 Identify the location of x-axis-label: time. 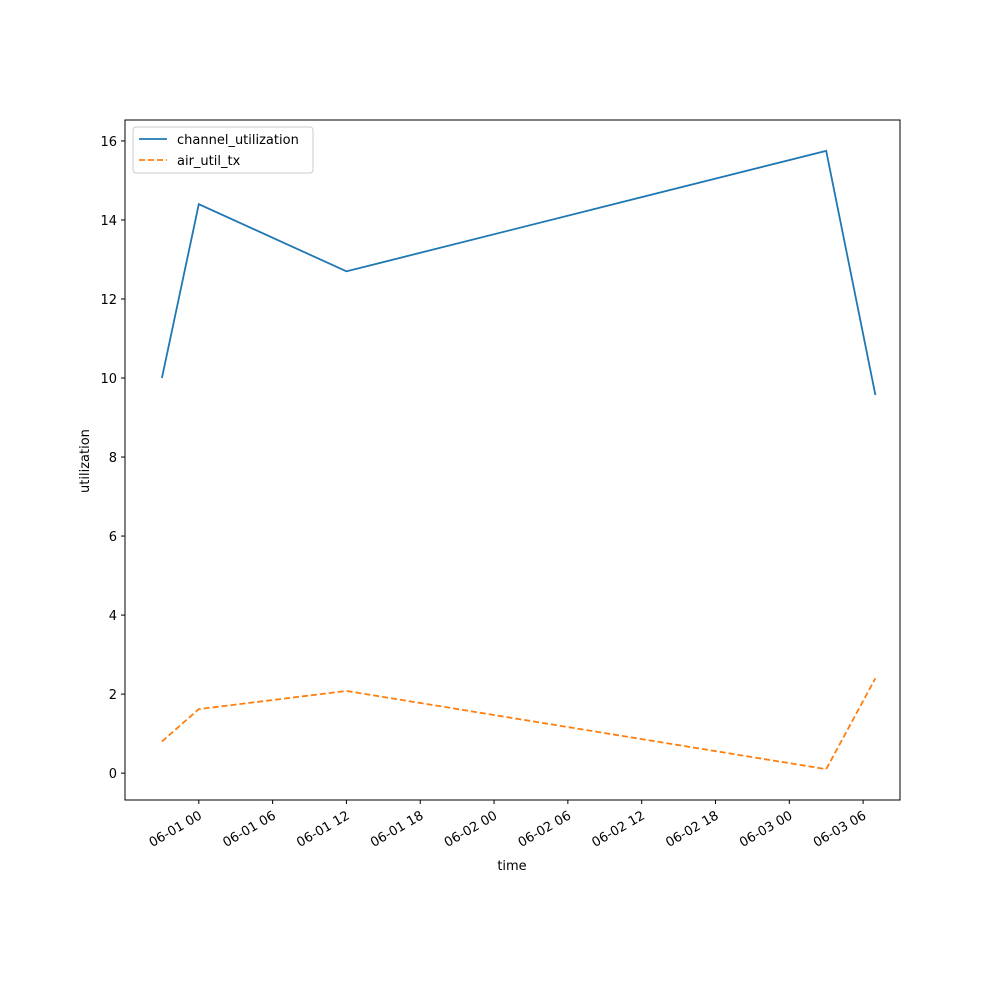
(511, 866).